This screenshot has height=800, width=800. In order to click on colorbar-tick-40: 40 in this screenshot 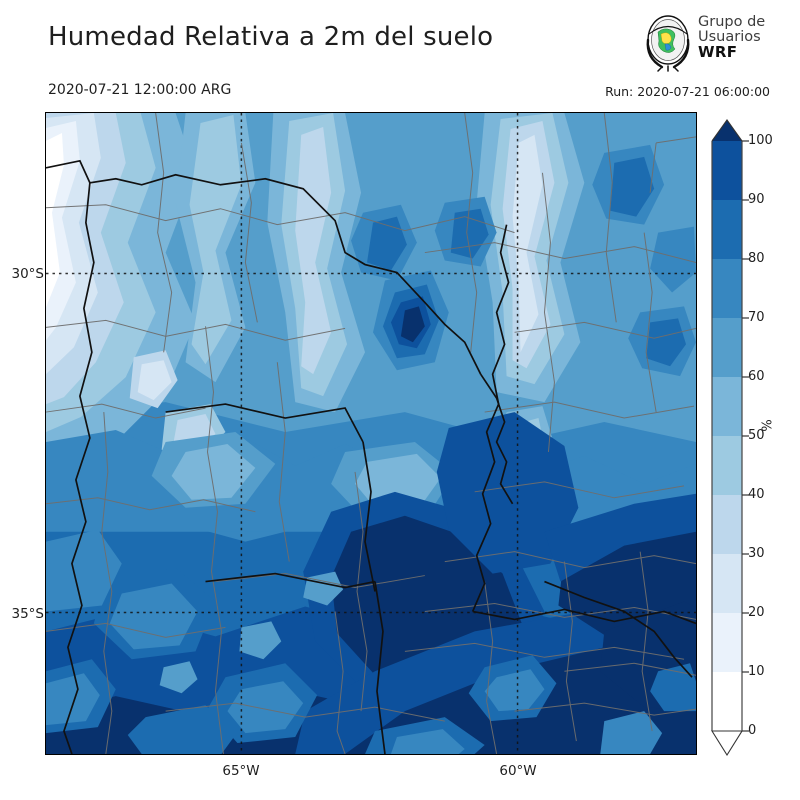, I will do `click(756, 494)`.